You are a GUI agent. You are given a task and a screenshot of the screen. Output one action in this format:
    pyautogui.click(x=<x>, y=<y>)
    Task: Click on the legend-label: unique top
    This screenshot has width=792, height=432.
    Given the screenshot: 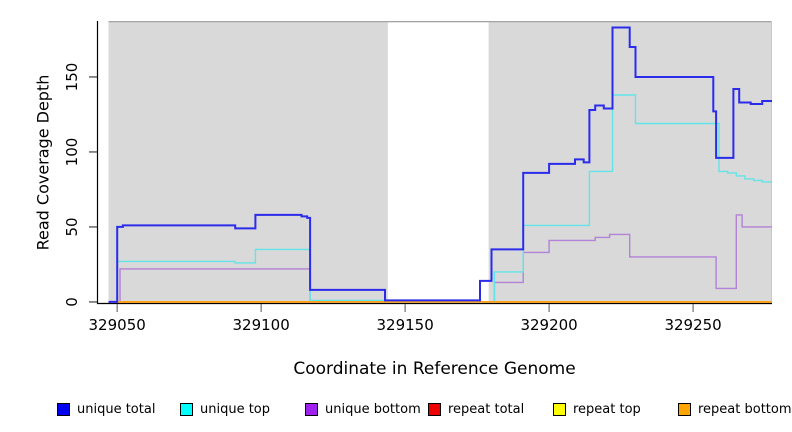 What is the action you would take?
    pyautogui.click(x=235, y=409)
    